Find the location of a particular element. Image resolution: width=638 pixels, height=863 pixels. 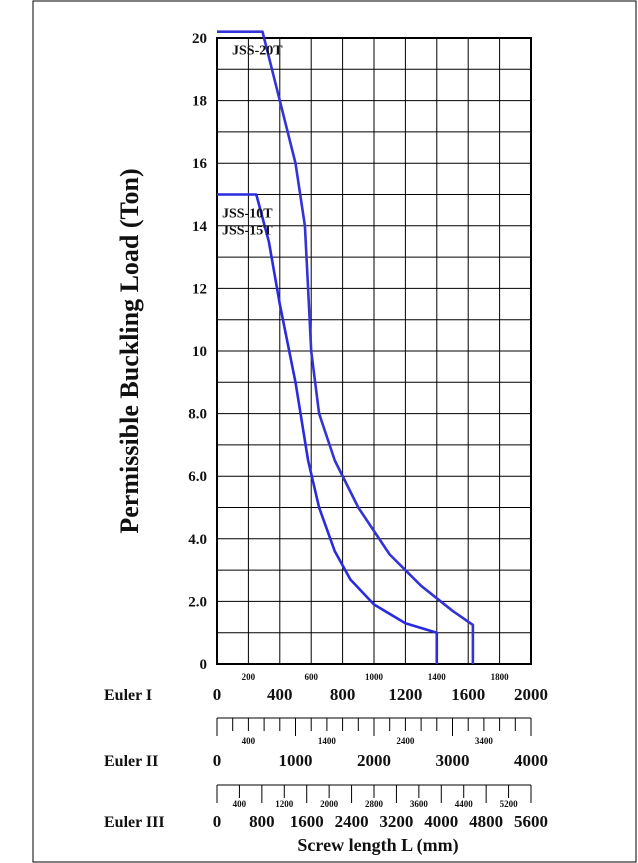

y-axis-label: Permissible Buckling Load (Ton) is located at coordinates (129, 350).